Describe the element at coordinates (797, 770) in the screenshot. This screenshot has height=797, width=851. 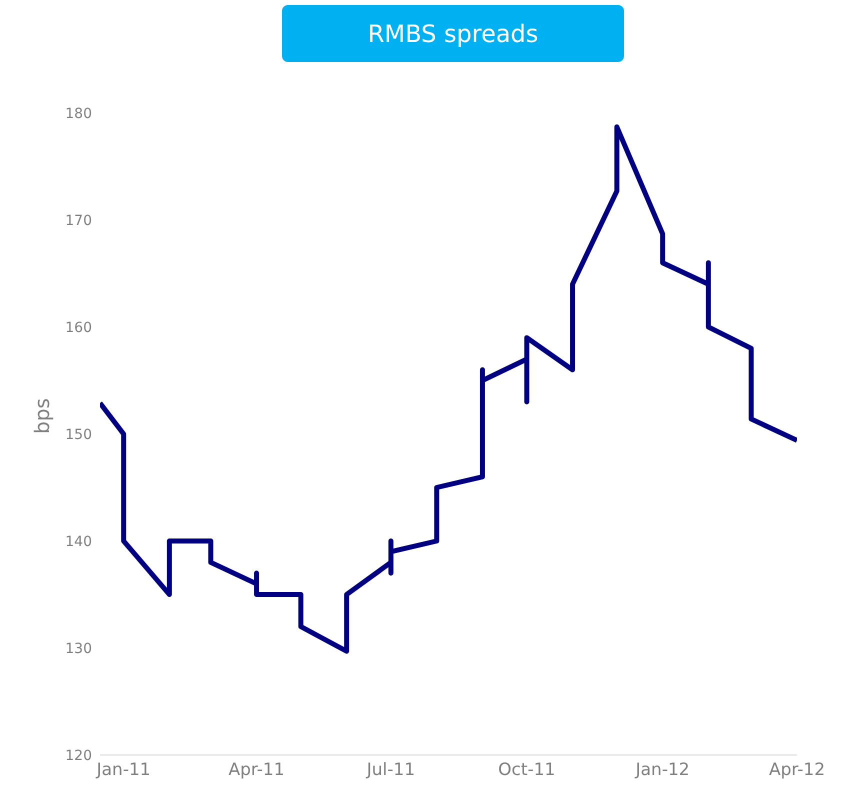
I see `x-tick-label: Apr-12` at that location.